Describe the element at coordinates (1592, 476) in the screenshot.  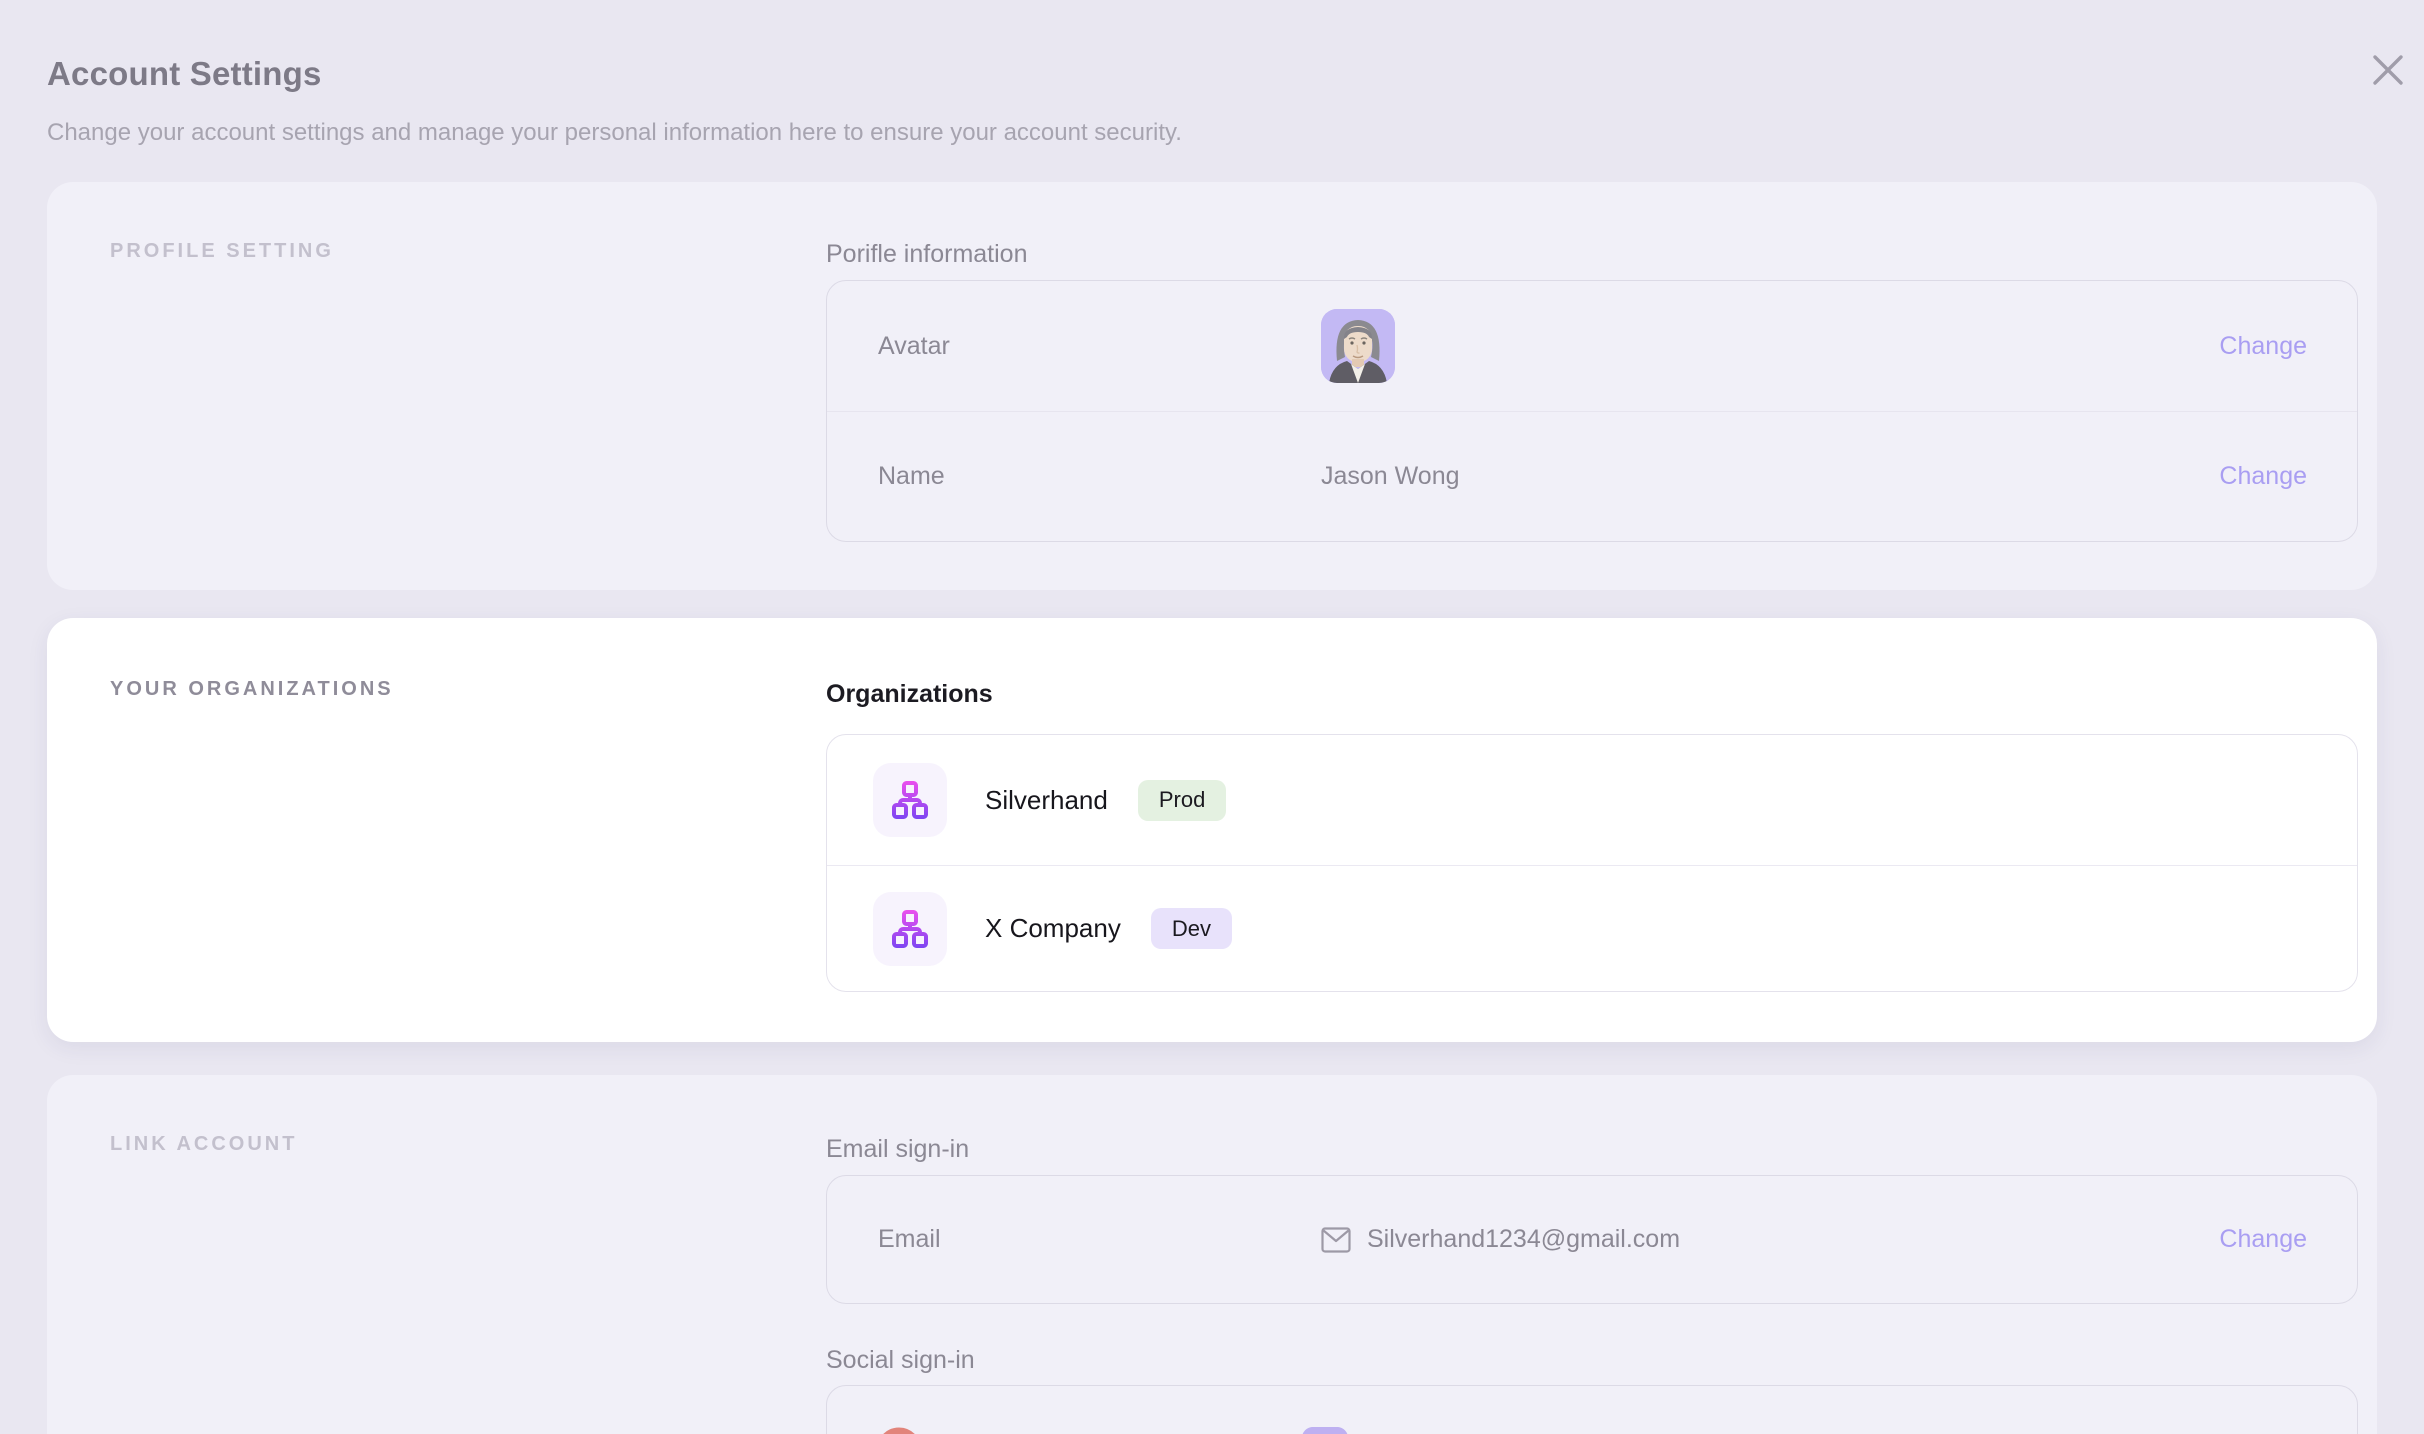
I see `name-row: Name Jason Wong Change` at that location.